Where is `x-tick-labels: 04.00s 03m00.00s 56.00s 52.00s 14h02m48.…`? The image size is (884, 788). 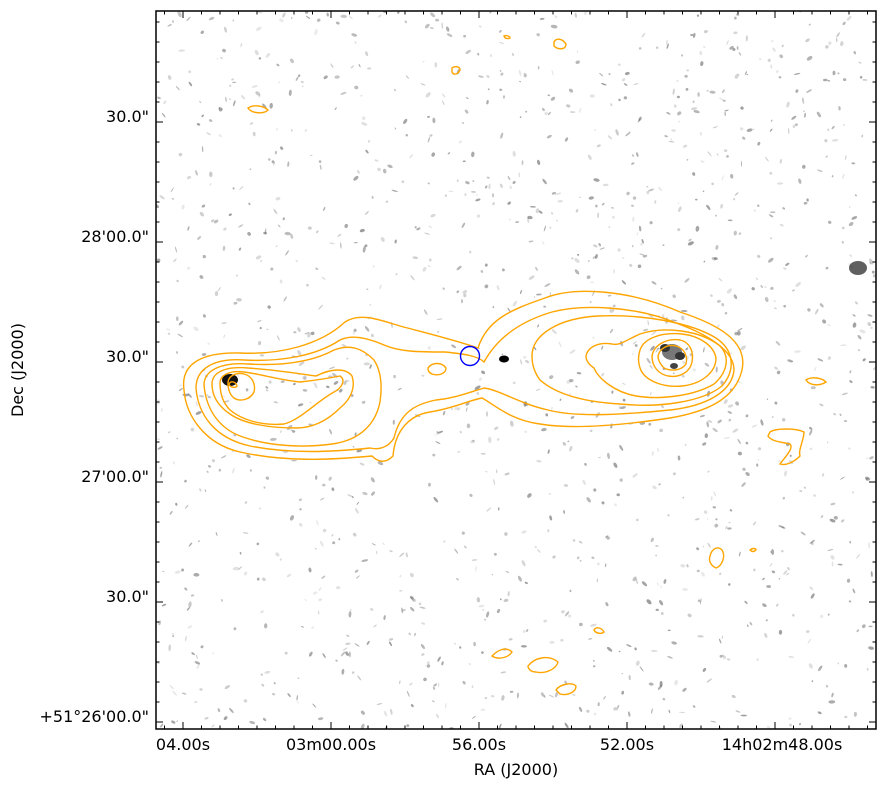
x-tick-labels: 04.00s 03m00.00s 56.00s 52.00s 14h02m48.… is located at coordinates (499, 744).